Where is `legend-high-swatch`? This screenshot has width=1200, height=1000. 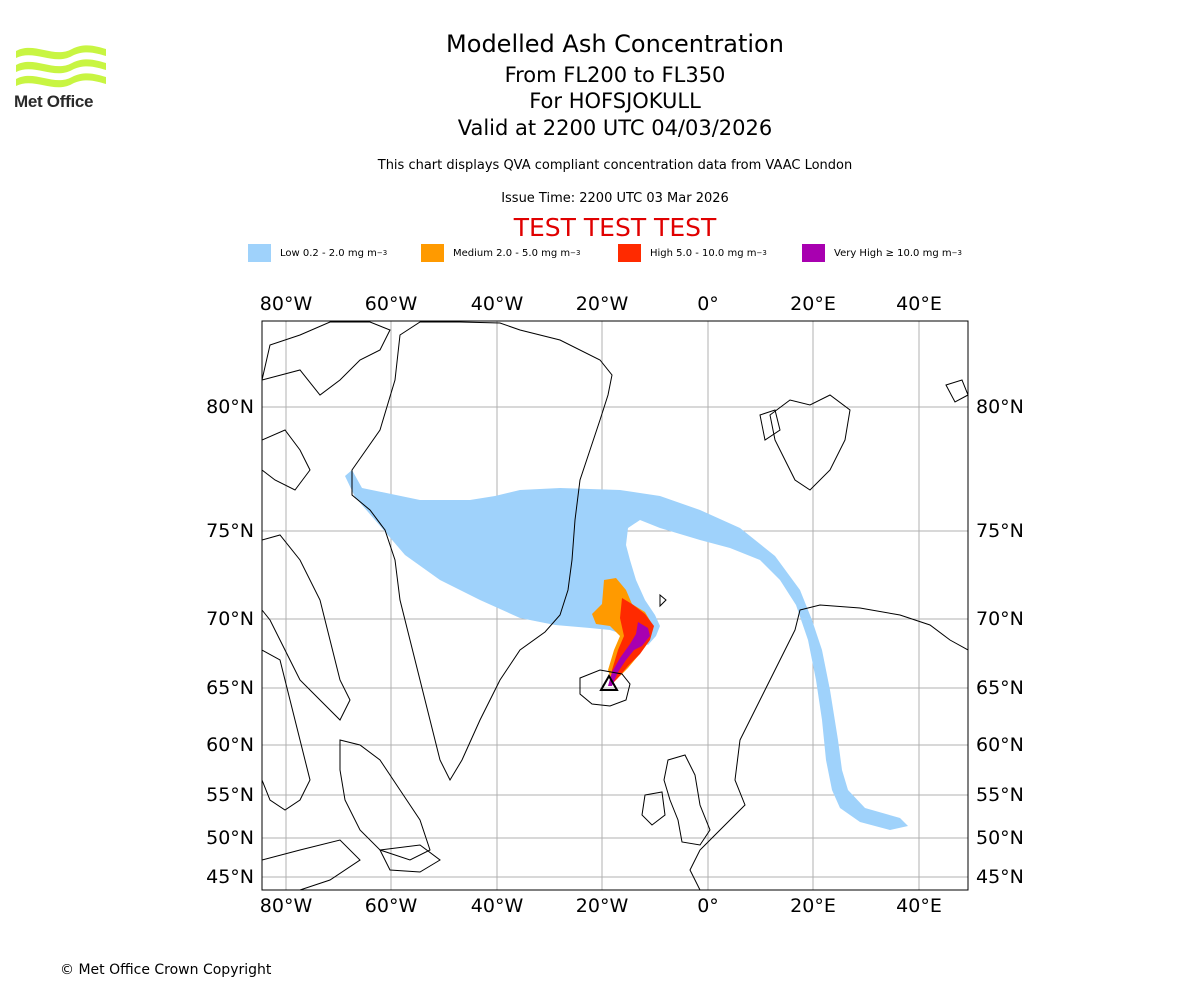 legend-high-swatch is located at coordinates (629, 253).